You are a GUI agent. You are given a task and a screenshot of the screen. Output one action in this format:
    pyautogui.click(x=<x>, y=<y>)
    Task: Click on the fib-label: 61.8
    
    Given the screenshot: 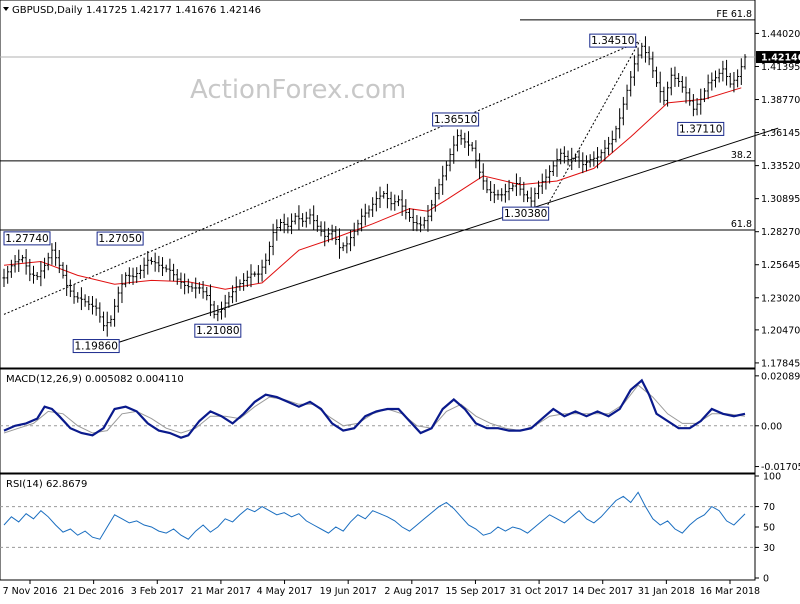 What is the action you would take?
    pyautogui.click(x=741, y=224)
    